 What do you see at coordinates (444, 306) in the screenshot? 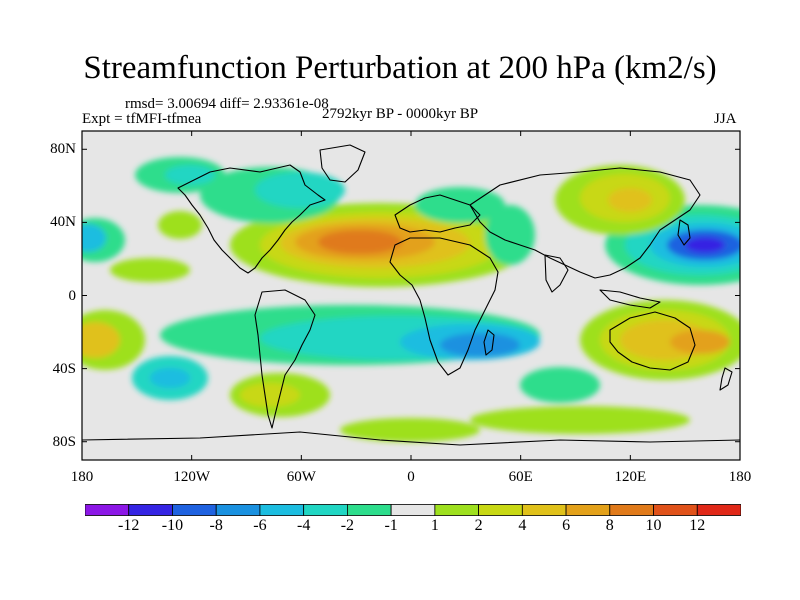
I see `coast-africa` at bounding box center [444, 306].